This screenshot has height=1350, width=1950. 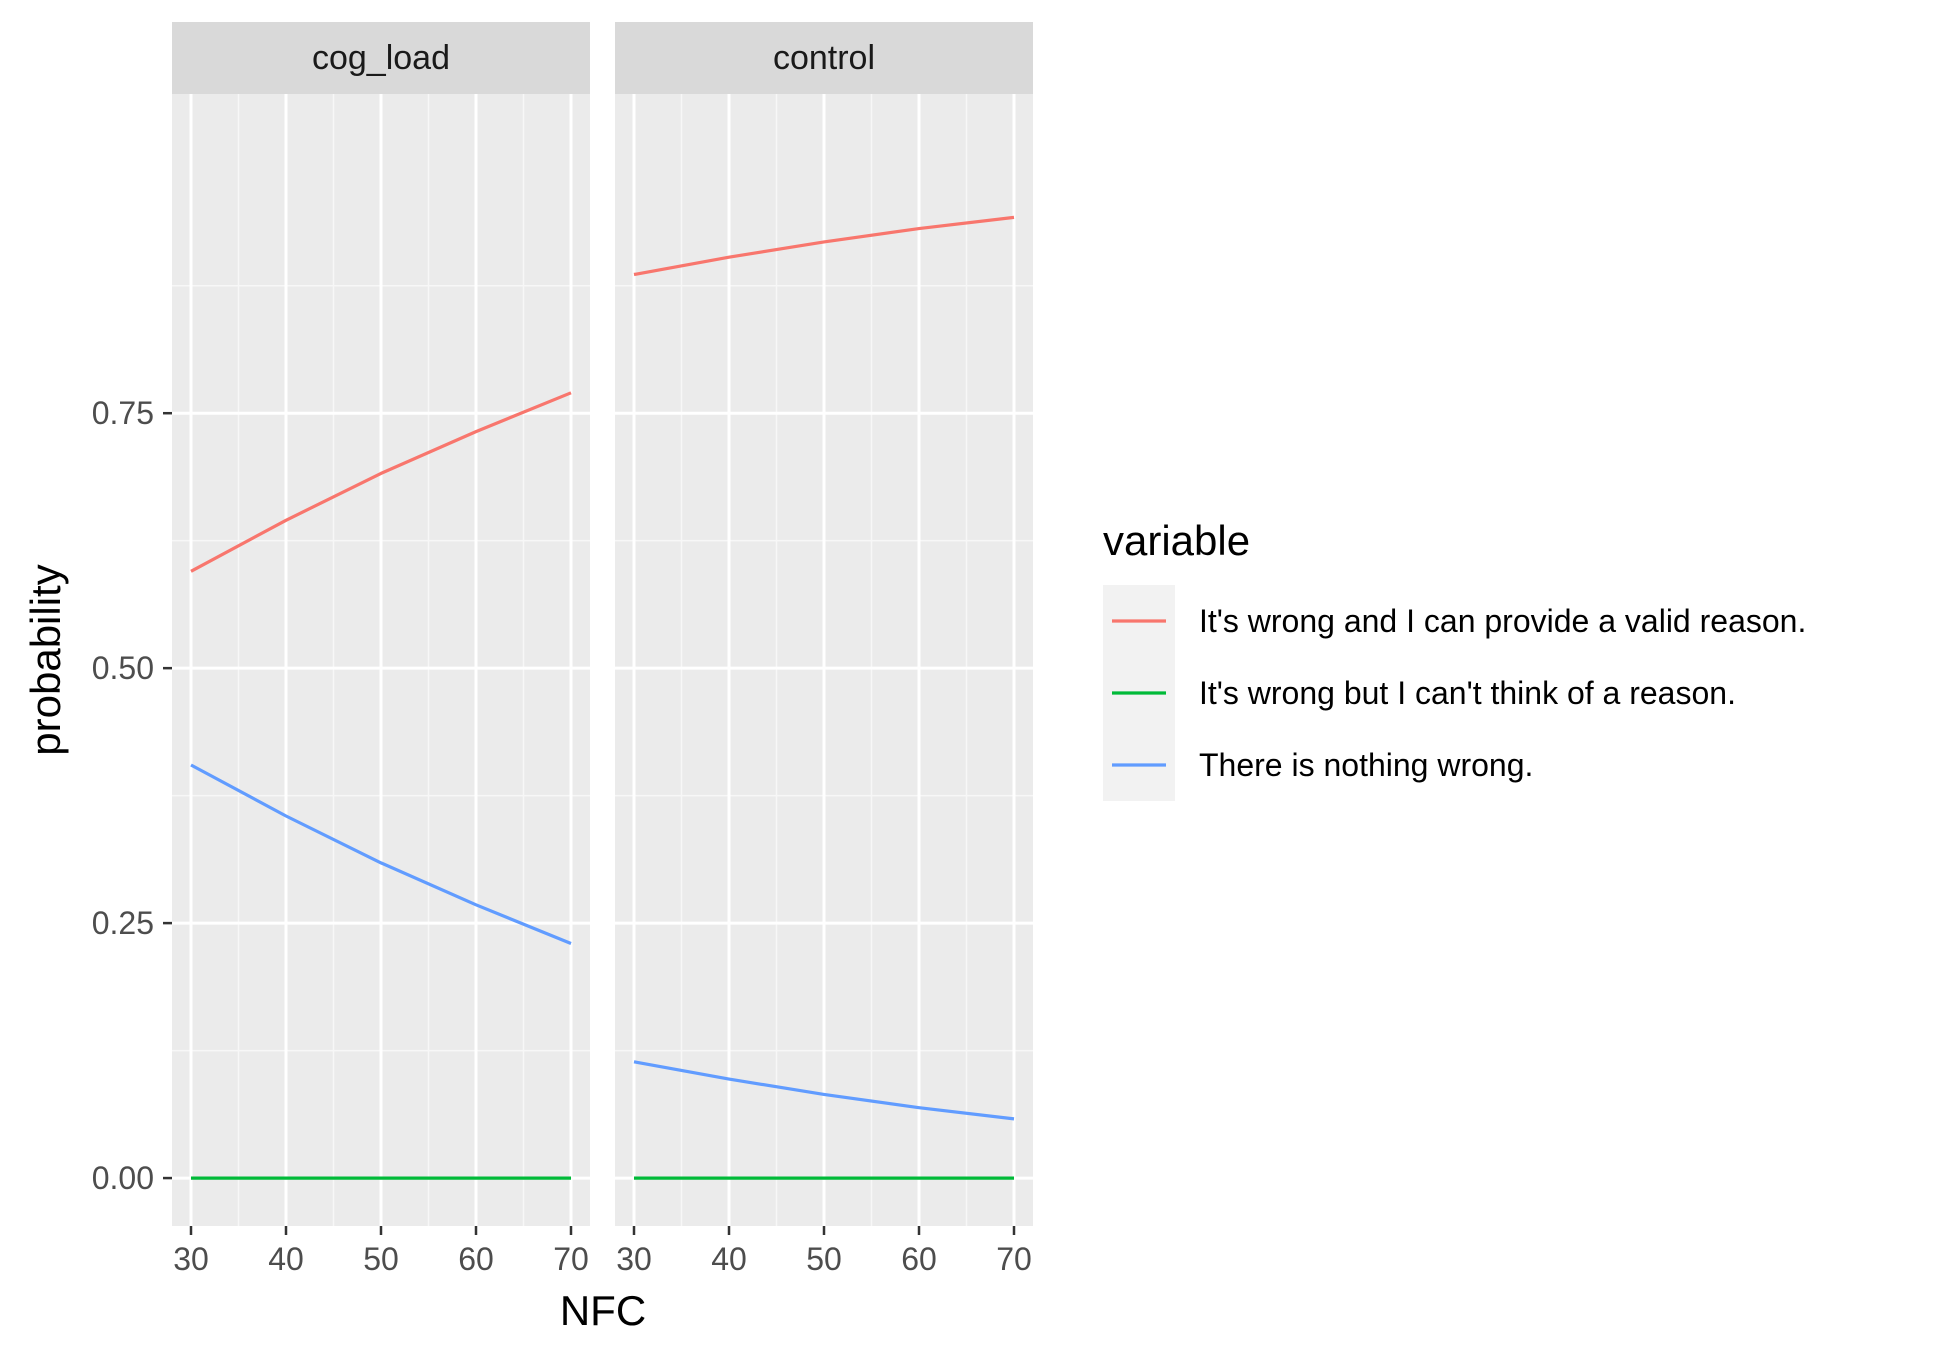 What do you see at coordinates (1366, 765) in the screenshot?
I see `legend-entry-label: There is nothing wrong.` at bounding box center [1366, 765].